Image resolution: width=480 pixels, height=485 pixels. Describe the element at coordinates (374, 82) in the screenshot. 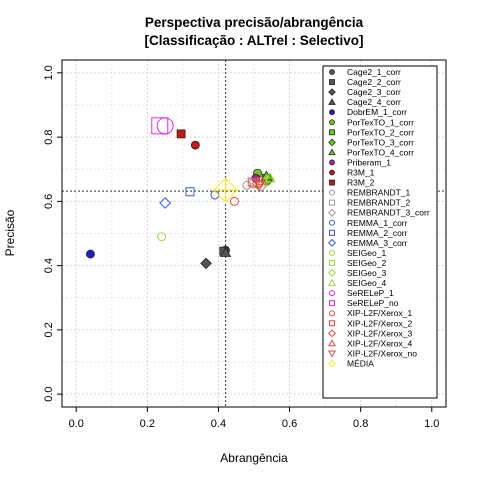

I see `legend-label: Cage2_2_corr` at that location.